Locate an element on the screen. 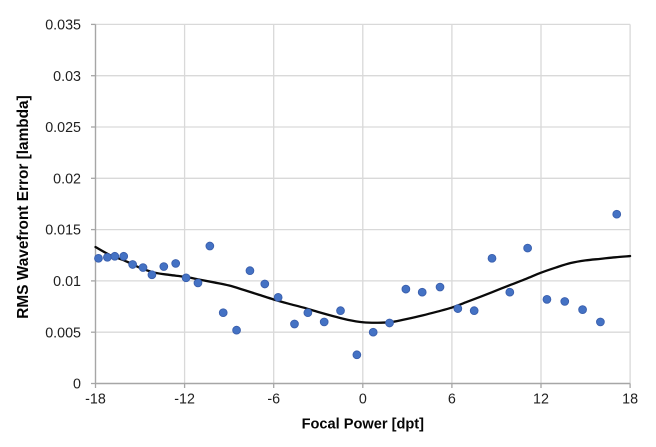 Image resolution: width=656 pixels, height=447 pixels. x-axis-title: Focal Power [dpt] is located at coordinates (363, 425).